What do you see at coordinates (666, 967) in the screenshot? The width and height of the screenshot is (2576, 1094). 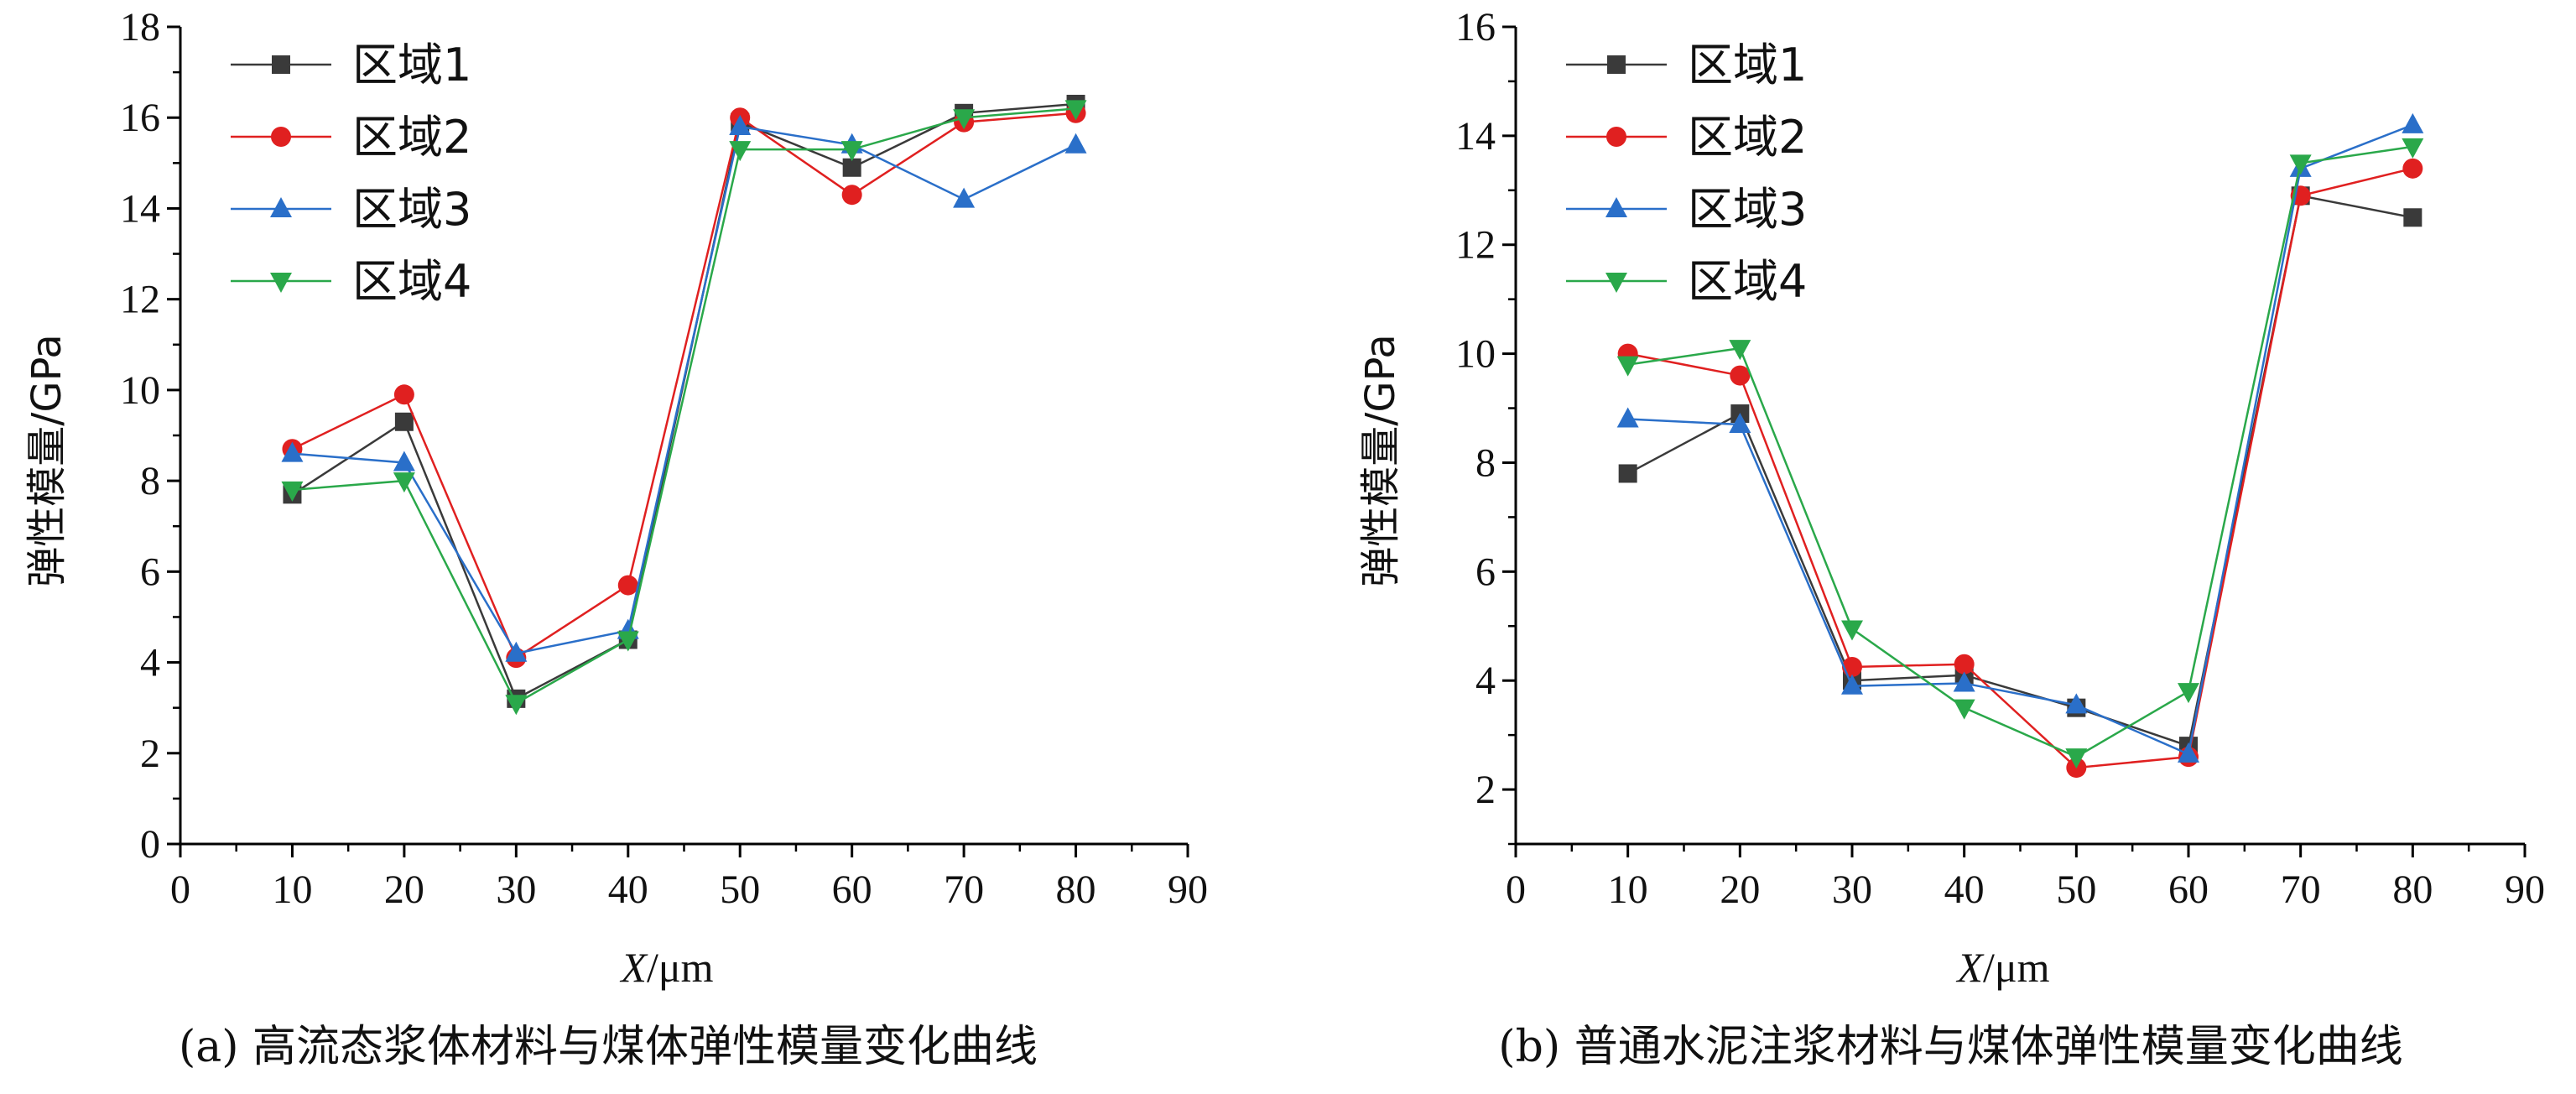 I see `x-axis-label: X/μm` at bounding box center [666, 967].